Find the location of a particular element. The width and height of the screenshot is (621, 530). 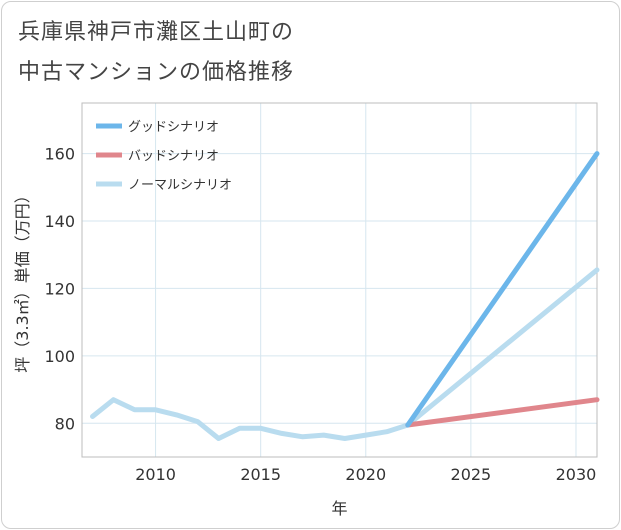

y-axis-ticks: 80 100 120 140 160 is located at coordinates (59, 289).